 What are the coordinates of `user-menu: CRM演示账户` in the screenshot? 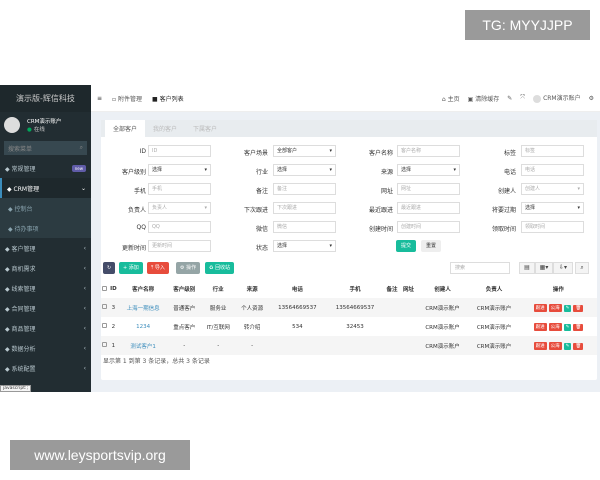 It's located at (557, 98).